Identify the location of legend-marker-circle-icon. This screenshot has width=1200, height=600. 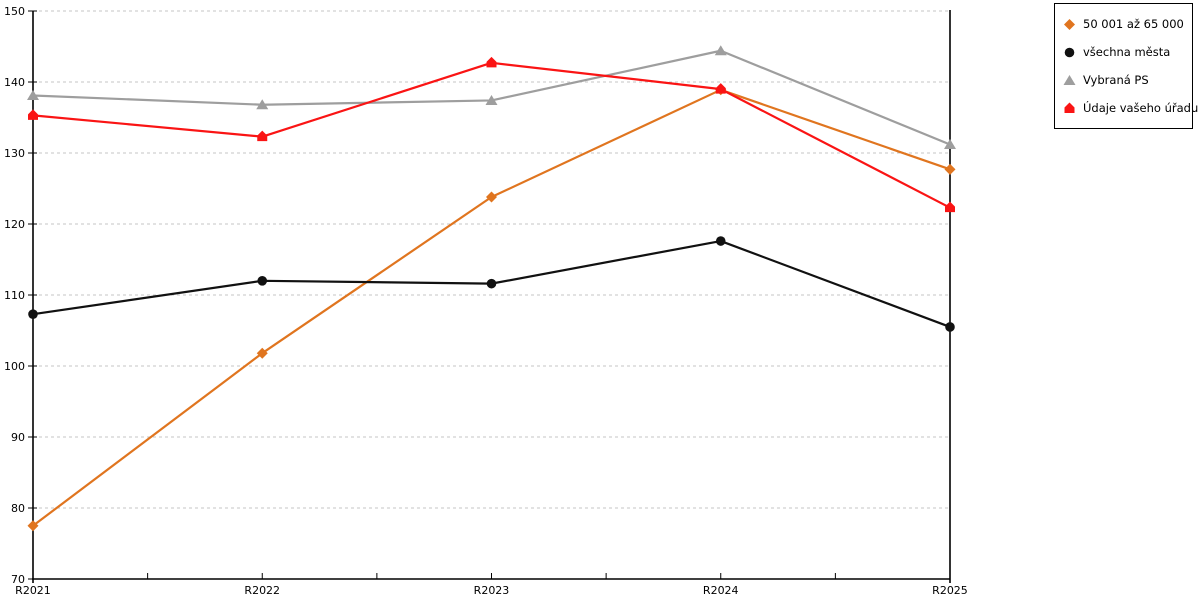
(1069, 52).